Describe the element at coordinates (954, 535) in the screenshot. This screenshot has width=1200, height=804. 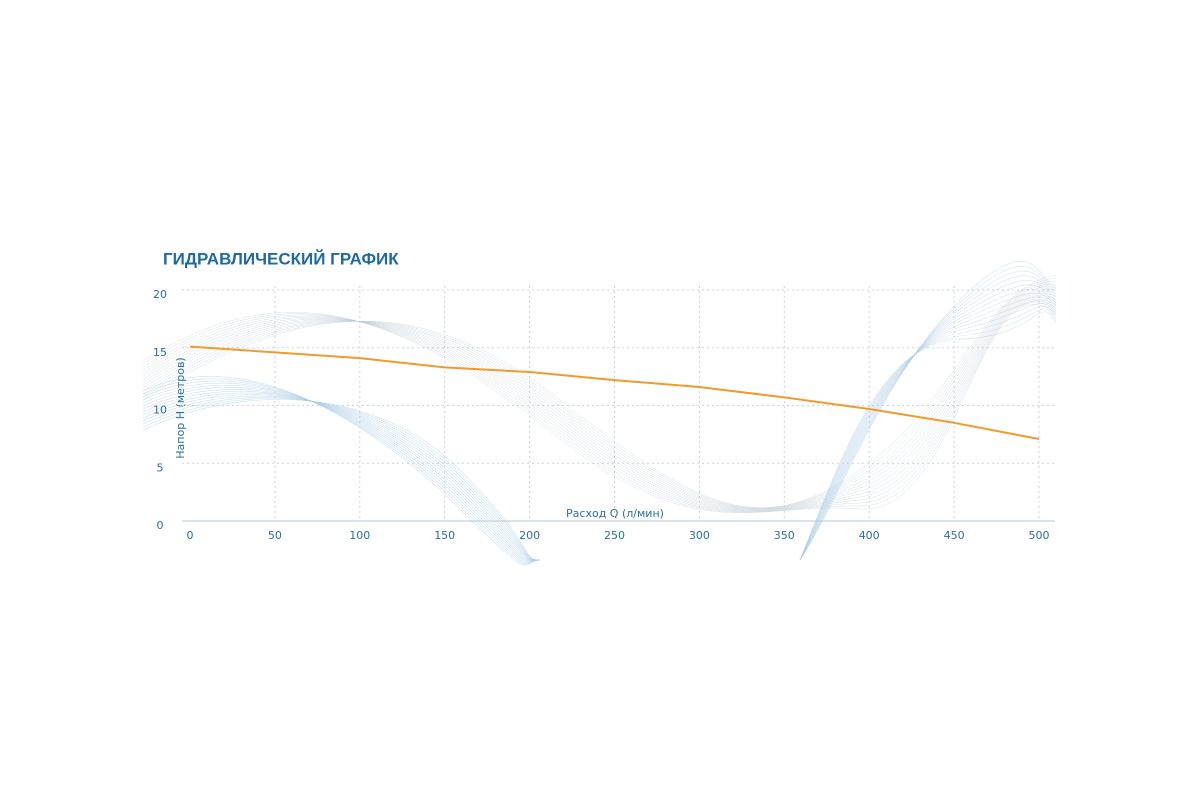
I see `x-tick-label: 450` at that location.